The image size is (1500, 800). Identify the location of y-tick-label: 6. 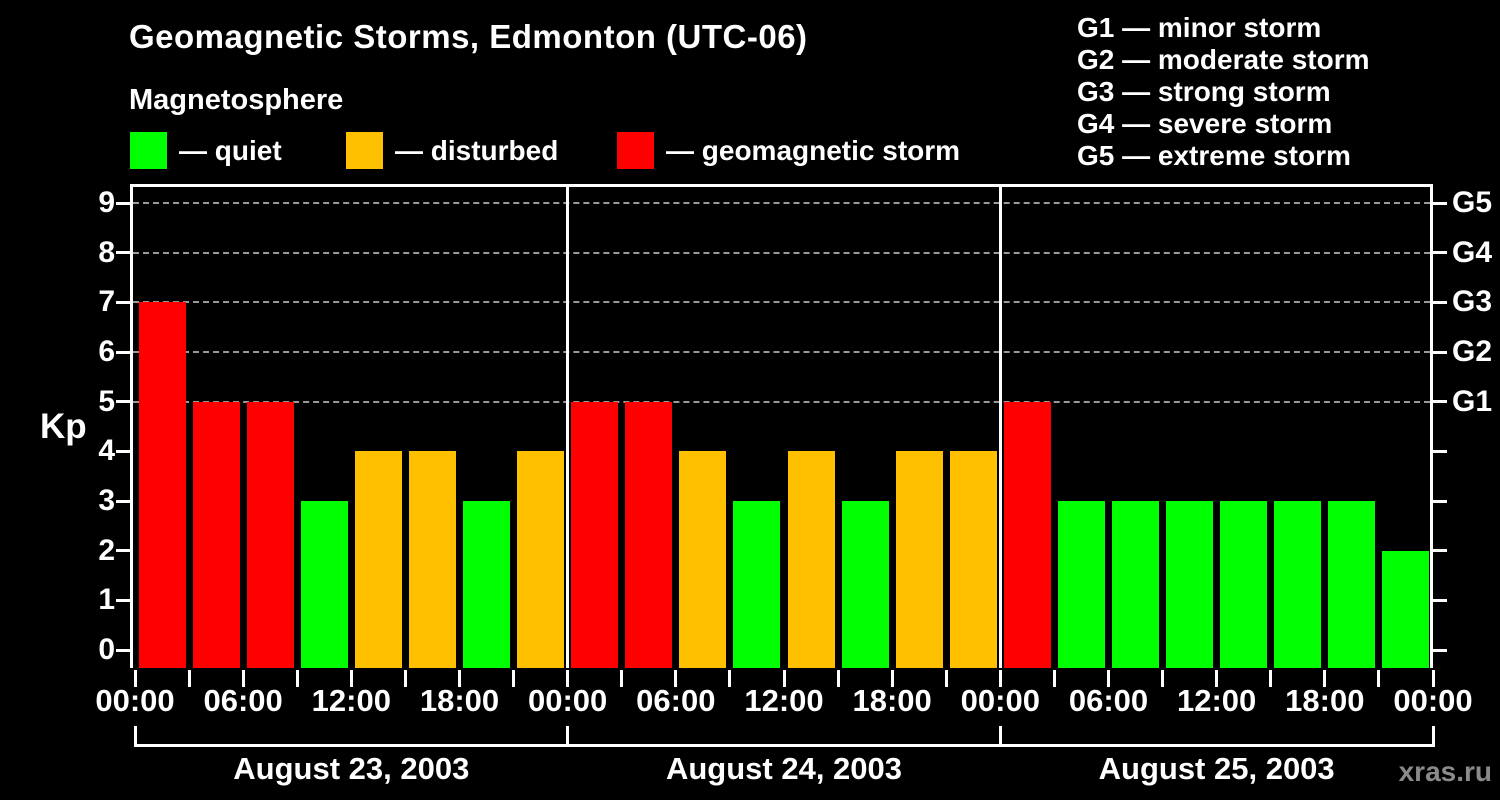
(106, 351).